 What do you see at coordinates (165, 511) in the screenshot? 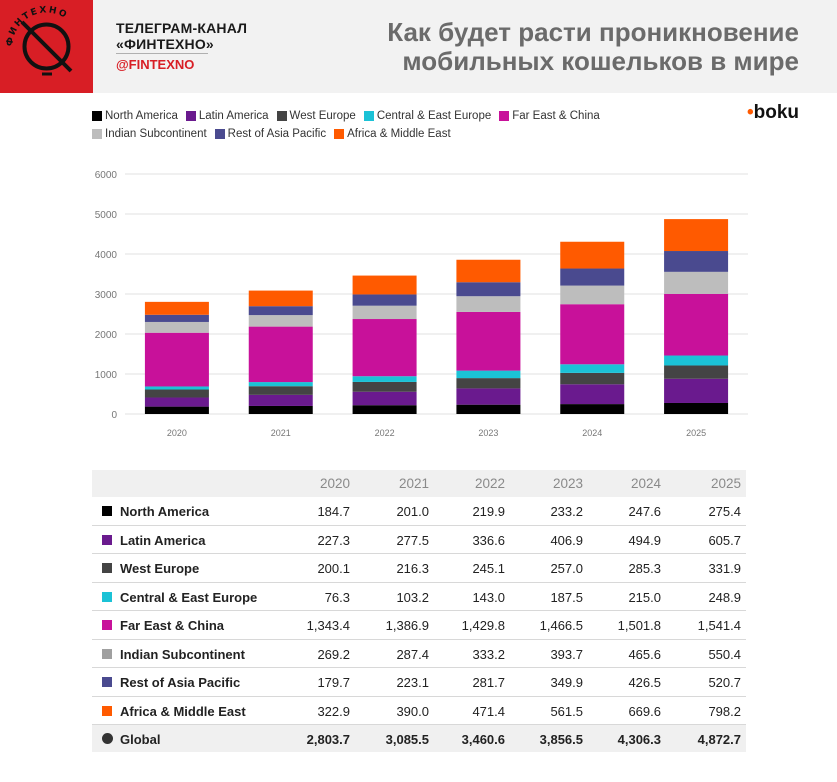
I see `row-label: North America` at bounding box center [165, 511].